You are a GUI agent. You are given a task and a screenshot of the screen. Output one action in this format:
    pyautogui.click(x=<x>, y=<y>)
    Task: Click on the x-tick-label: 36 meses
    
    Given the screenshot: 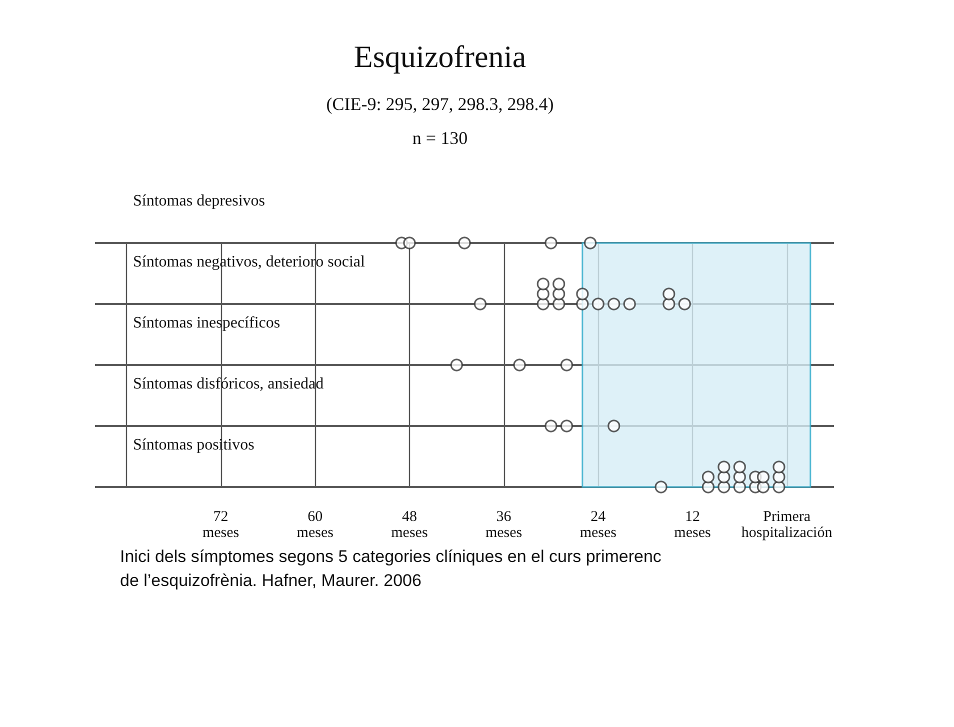 What is the action you would take?
    pyautogui.click(x=503, y=525)
    